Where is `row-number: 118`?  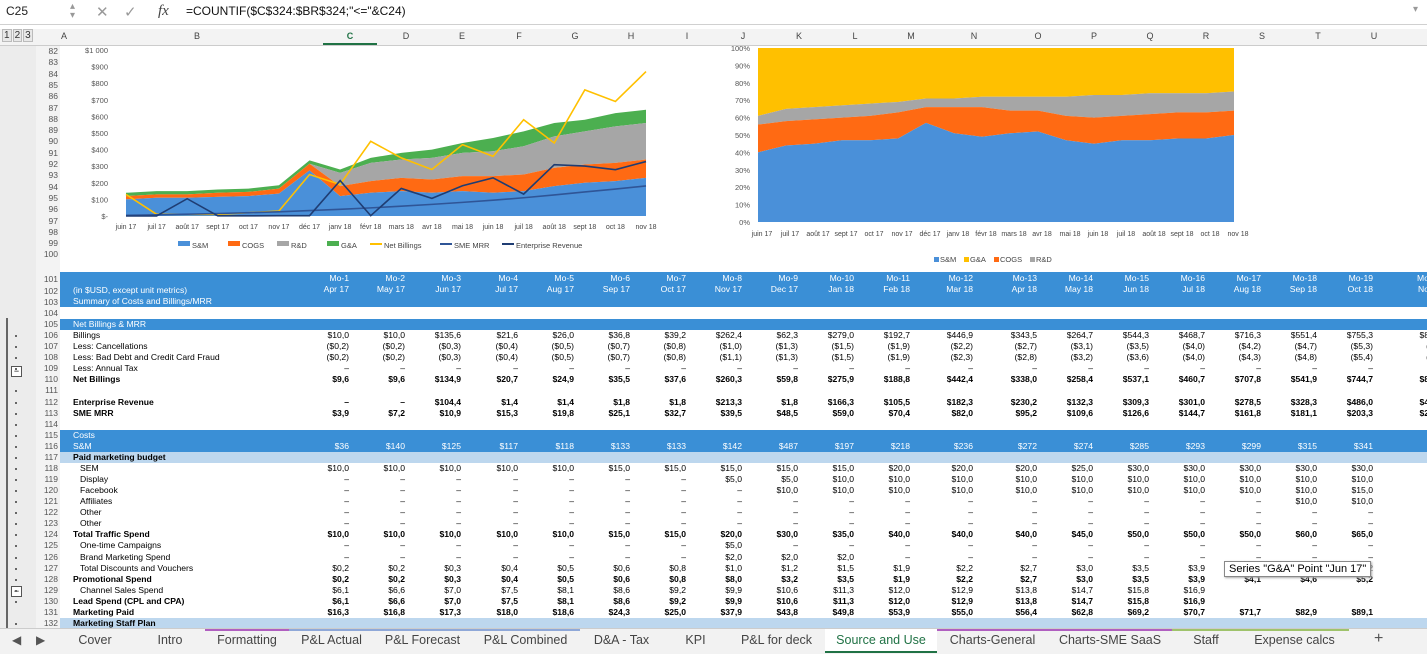 row-number: 118 is located at coordinates (51, 467).